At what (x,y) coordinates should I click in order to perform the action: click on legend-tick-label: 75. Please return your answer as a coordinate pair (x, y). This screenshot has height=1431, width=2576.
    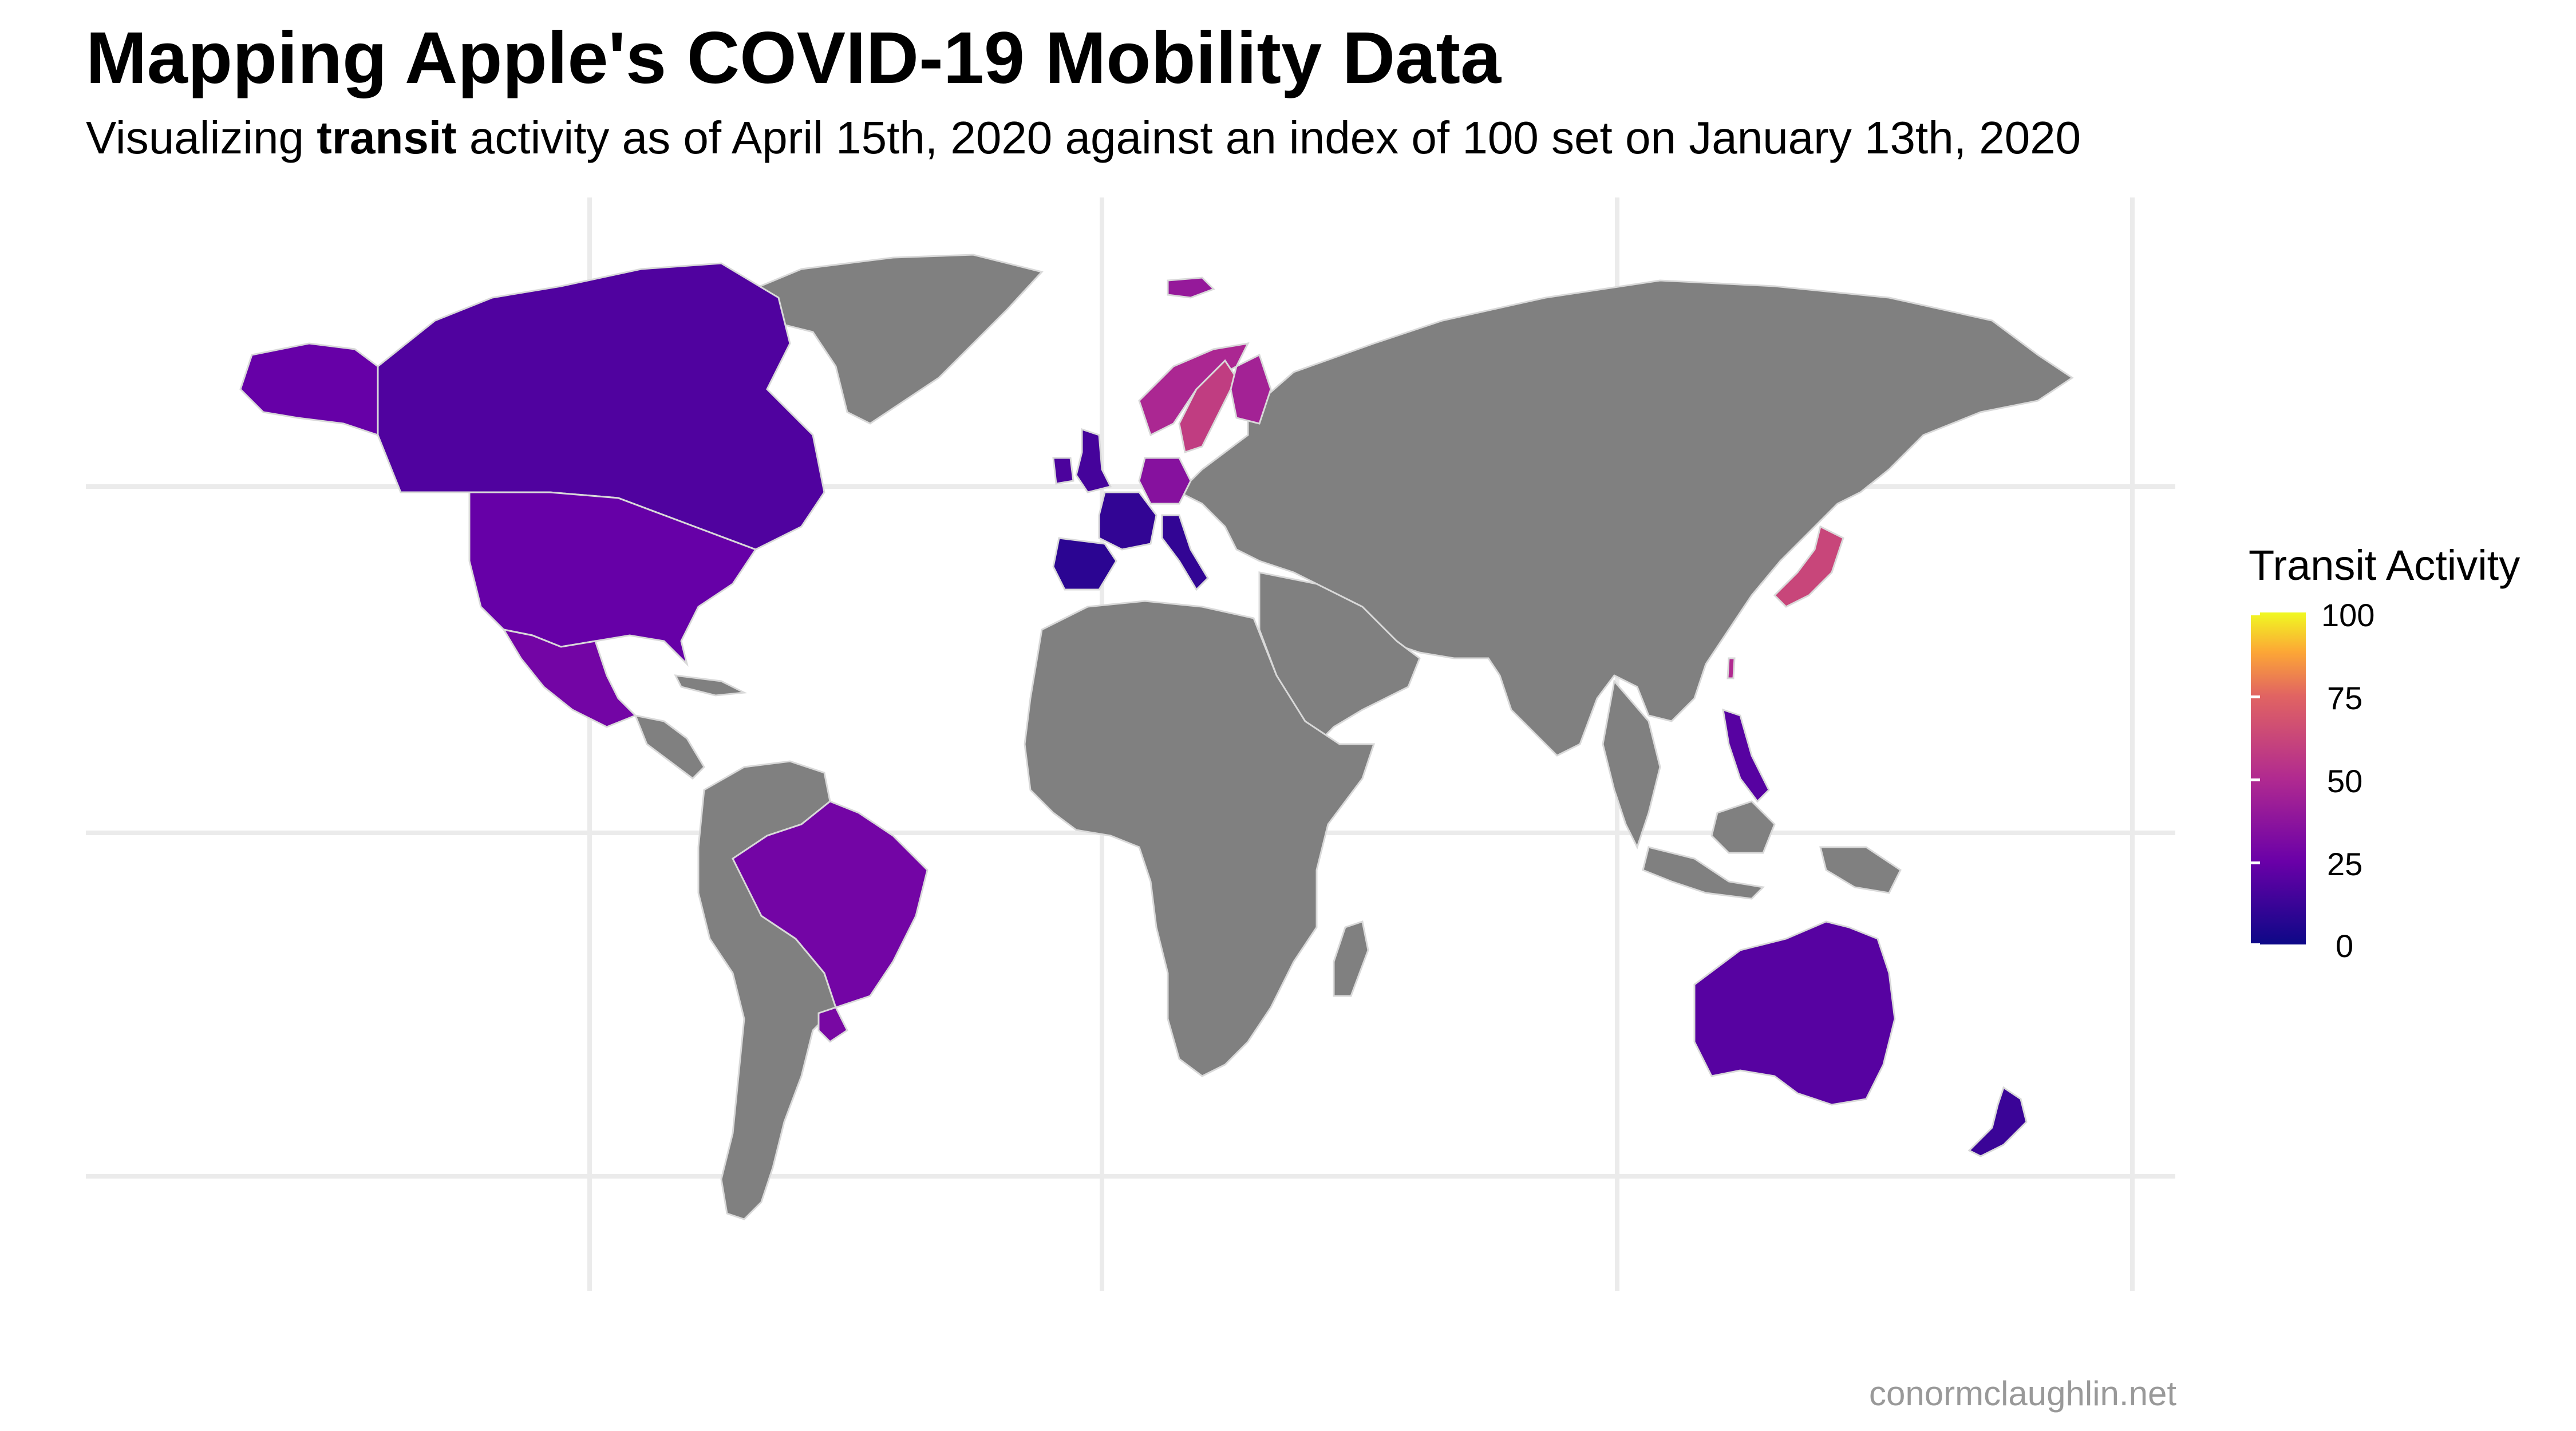
    Looking at the image, I should click on (2345, 698).